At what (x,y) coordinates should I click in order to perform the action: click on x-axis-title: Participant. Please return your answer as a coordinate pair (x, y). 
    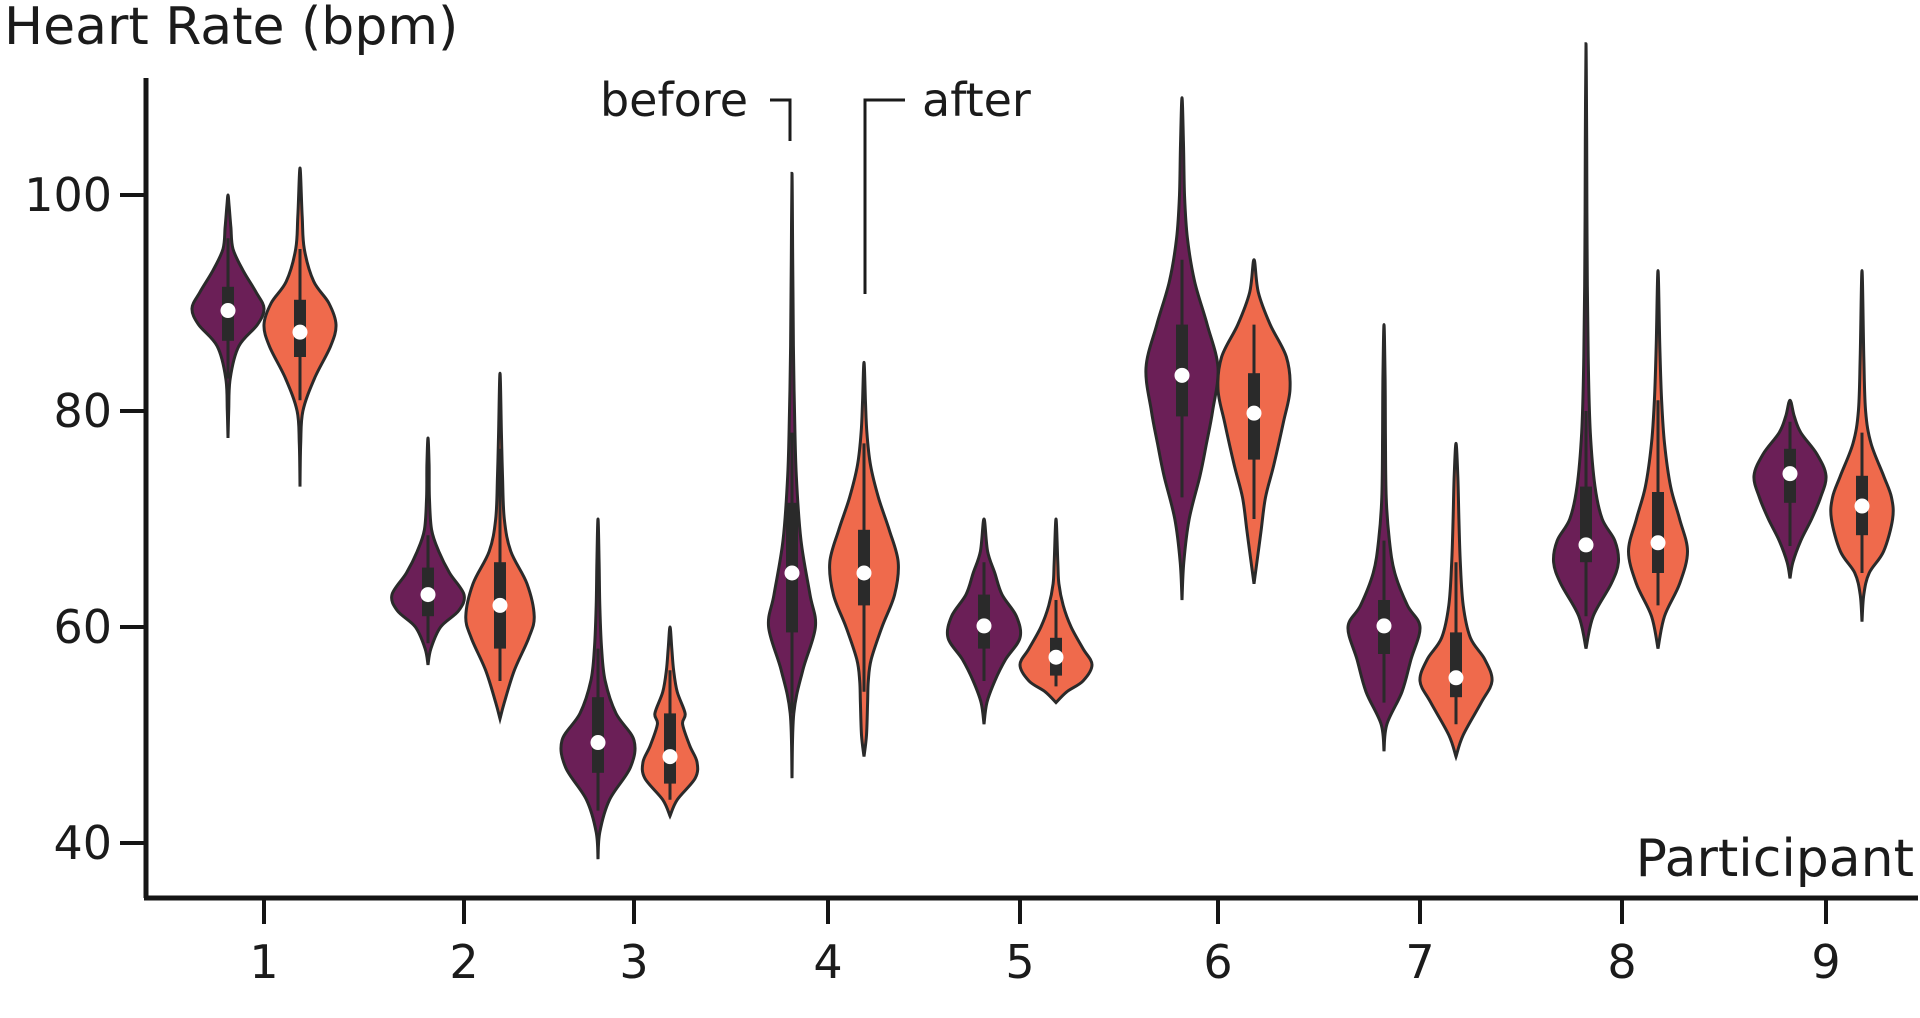
    Looking at the image, I should click on (1775, 859).